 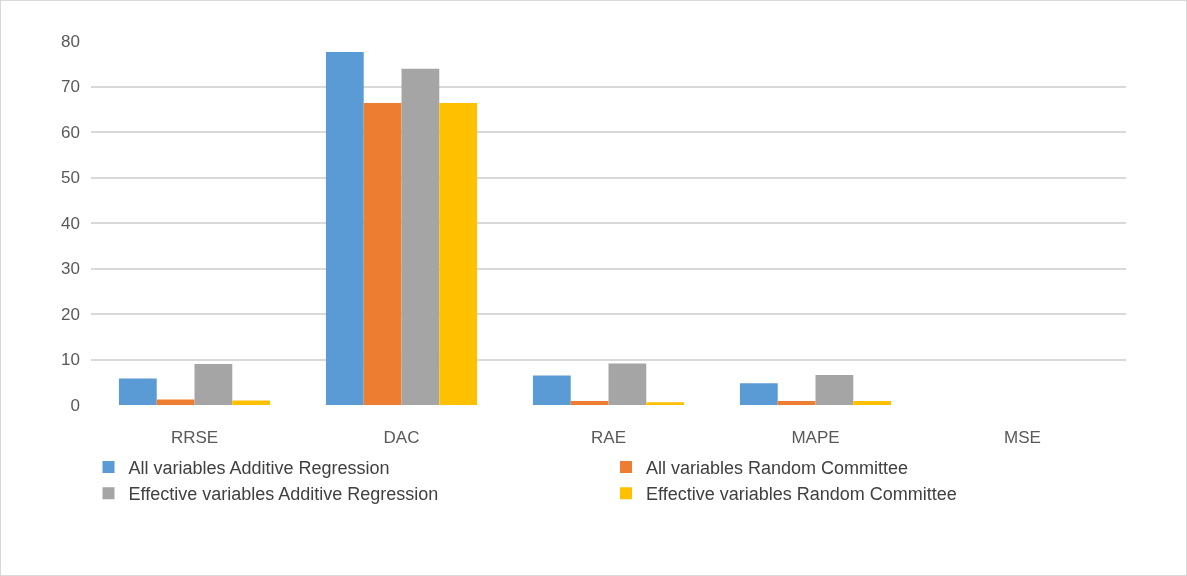 I want to click on legend-label: Effective variables Additive Regression, so click(x=283, y=494).